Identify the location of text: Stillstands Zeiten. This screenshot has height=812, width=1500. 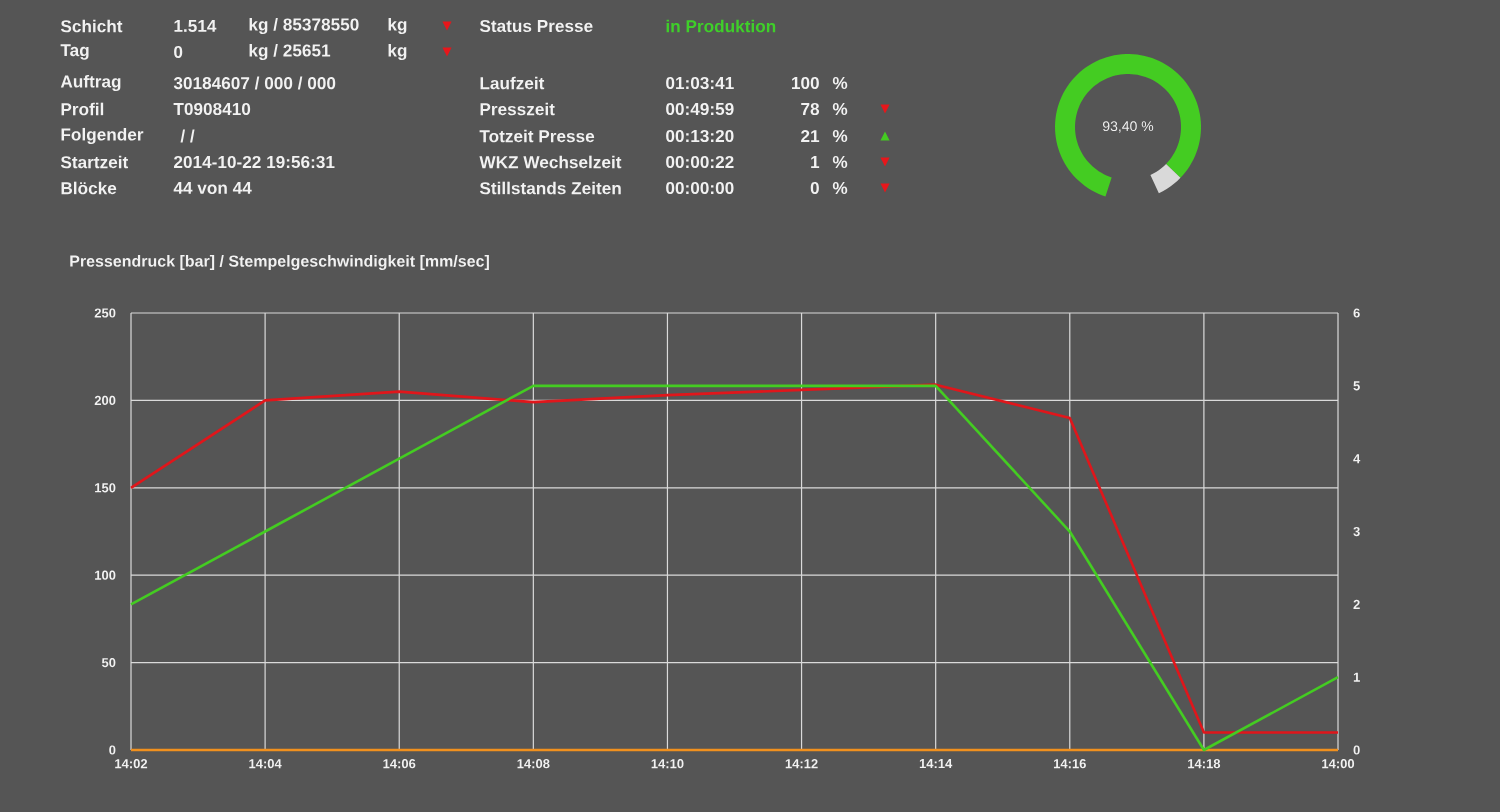
(550, 188).